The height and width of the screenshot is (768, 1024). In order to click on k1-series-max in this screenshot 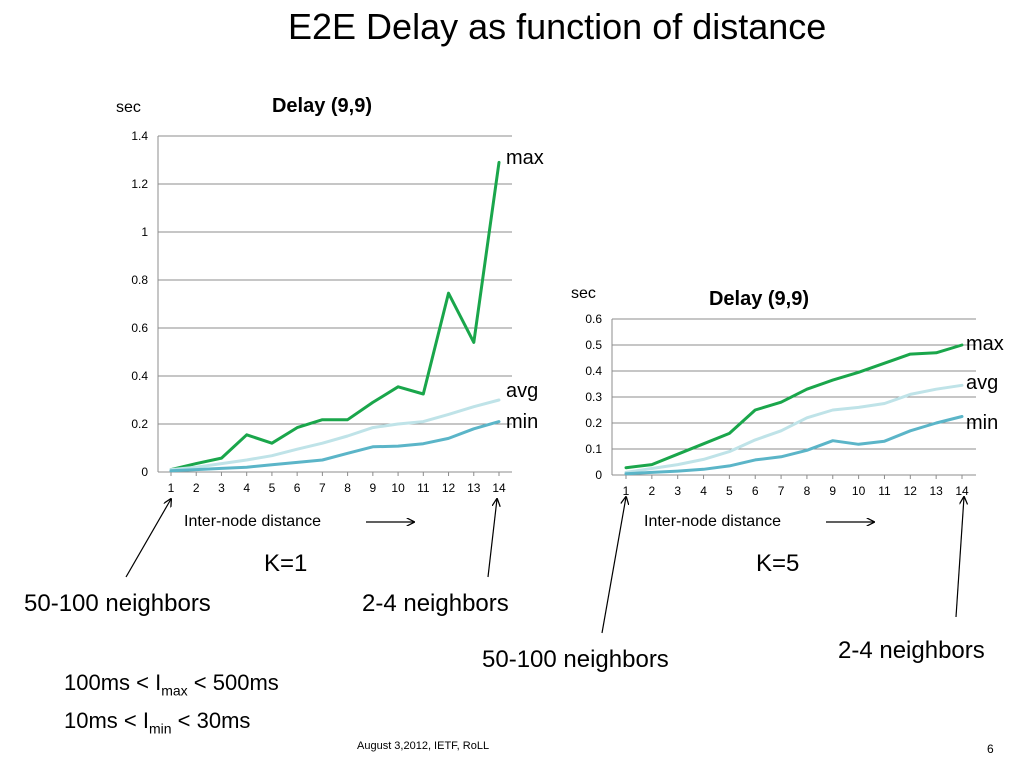, I will do `click(335, 316)`.